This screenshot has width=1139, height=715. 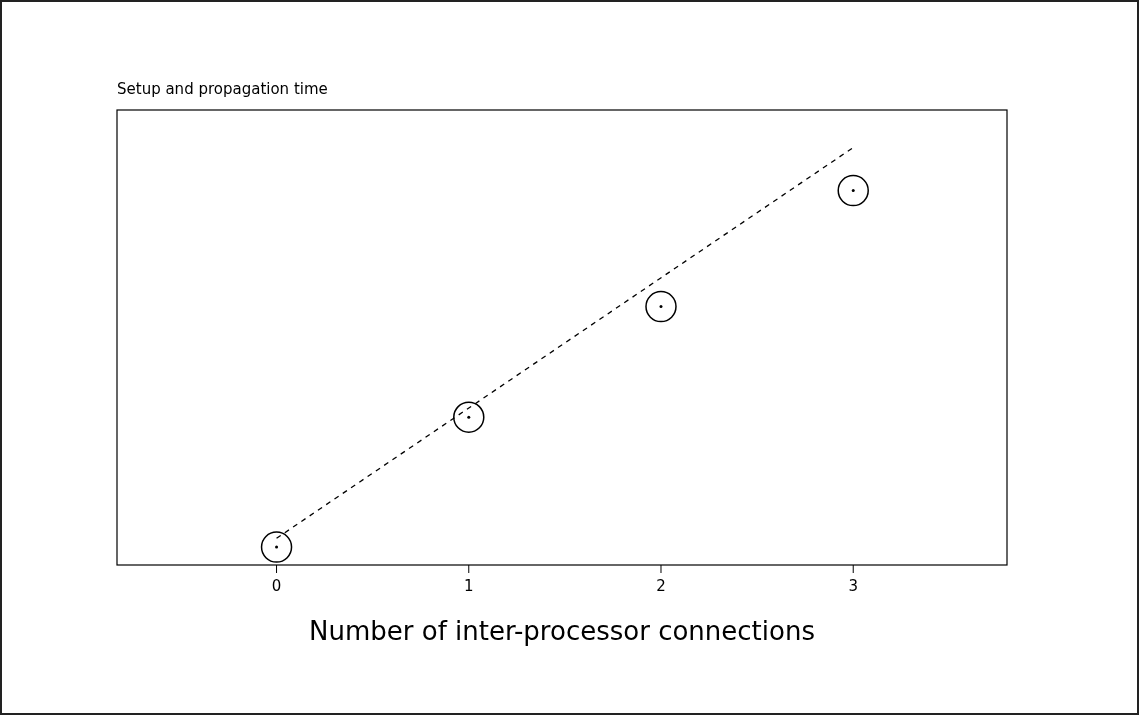 I want to click on x-tick-label: 2, so click(x=661, y=586).